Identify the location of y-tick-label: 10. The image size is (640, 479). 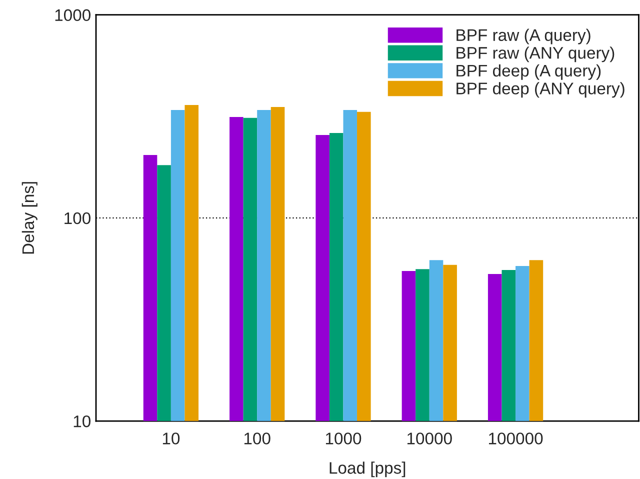
(82, 421).